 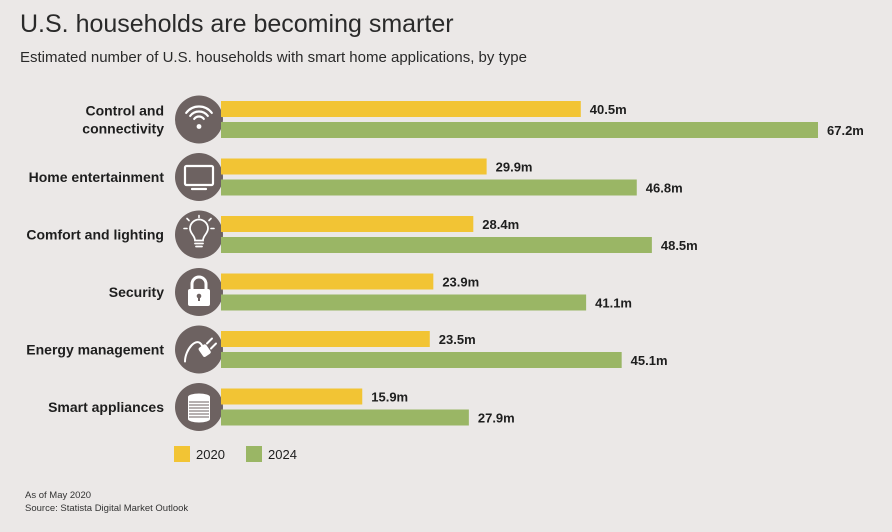 What do you see at coordinates (613, 303) in the screenshot?
I see `data-label: 41.1m` at bounding box center [613, 303].